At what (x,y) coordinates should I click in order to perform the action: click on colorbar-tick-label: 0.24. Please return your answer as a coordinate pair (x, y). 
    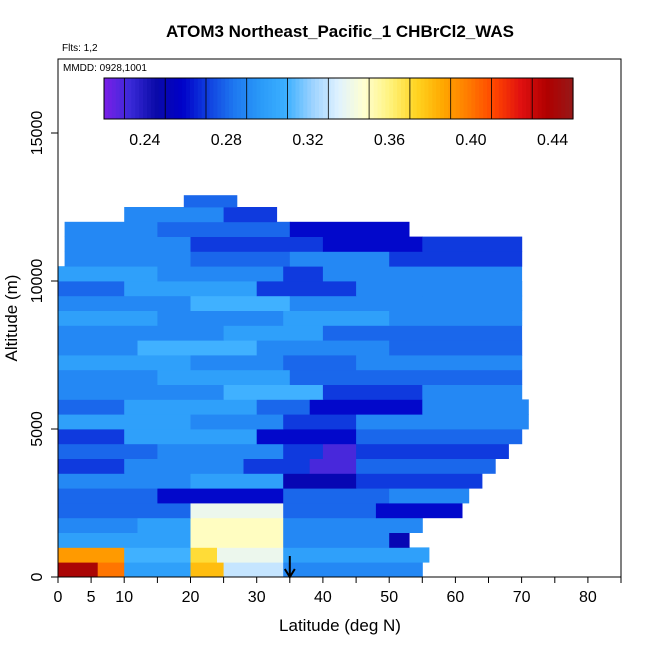
    Looking at the image, I should click on (144, 140).